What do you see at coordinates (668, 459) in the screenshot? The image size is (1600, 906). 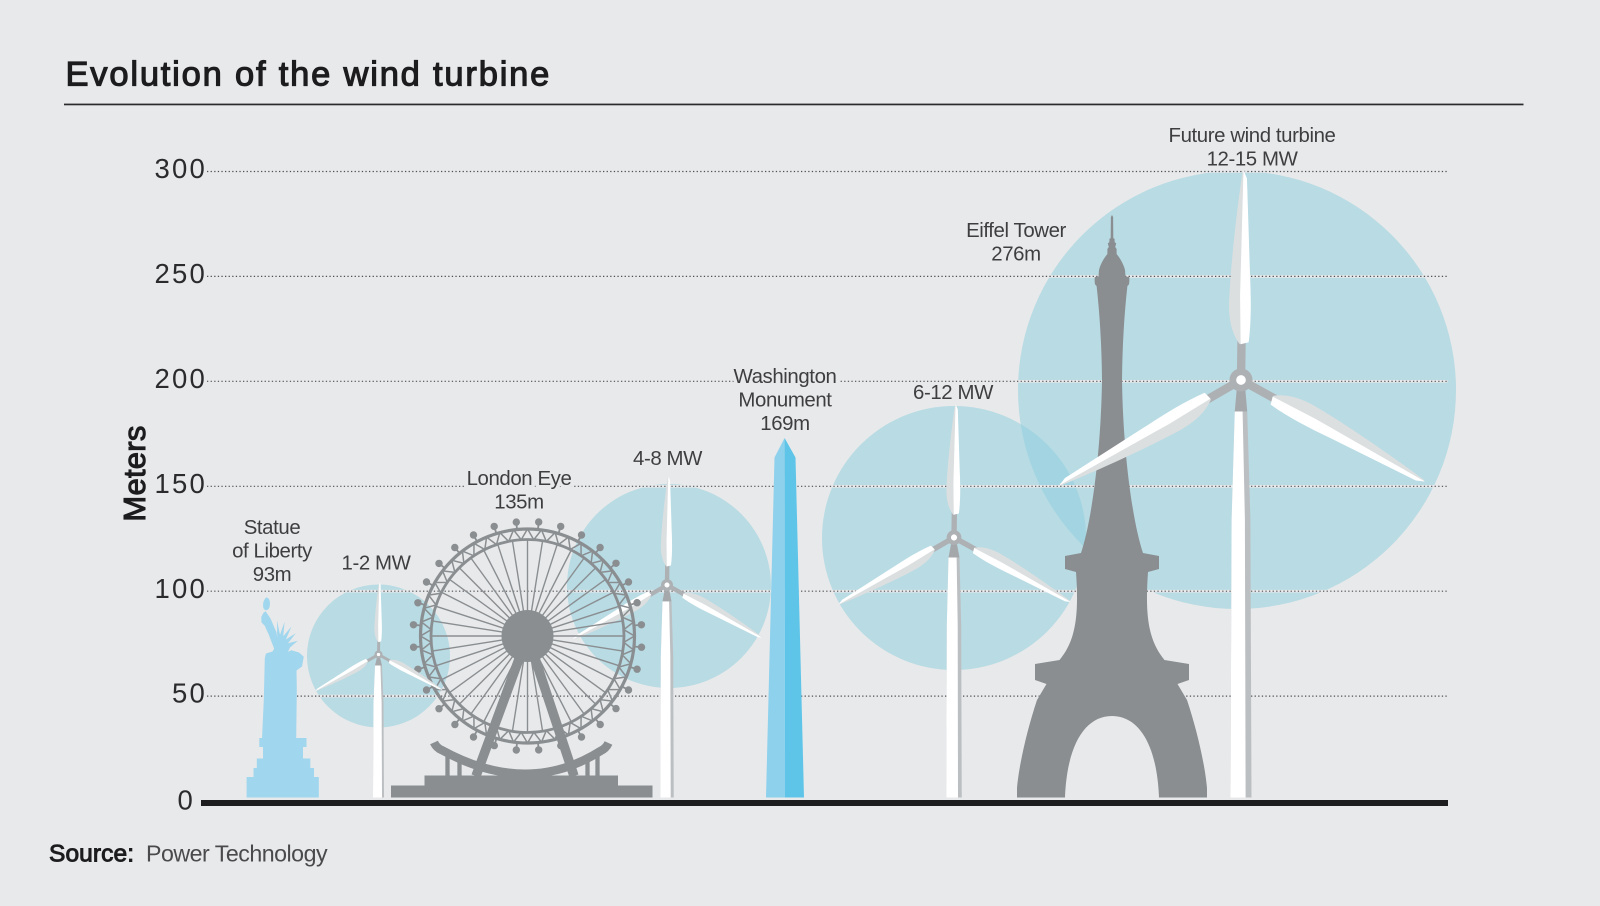 I see `svg-text: 4-8 MW` at bounding box center [668, 459].